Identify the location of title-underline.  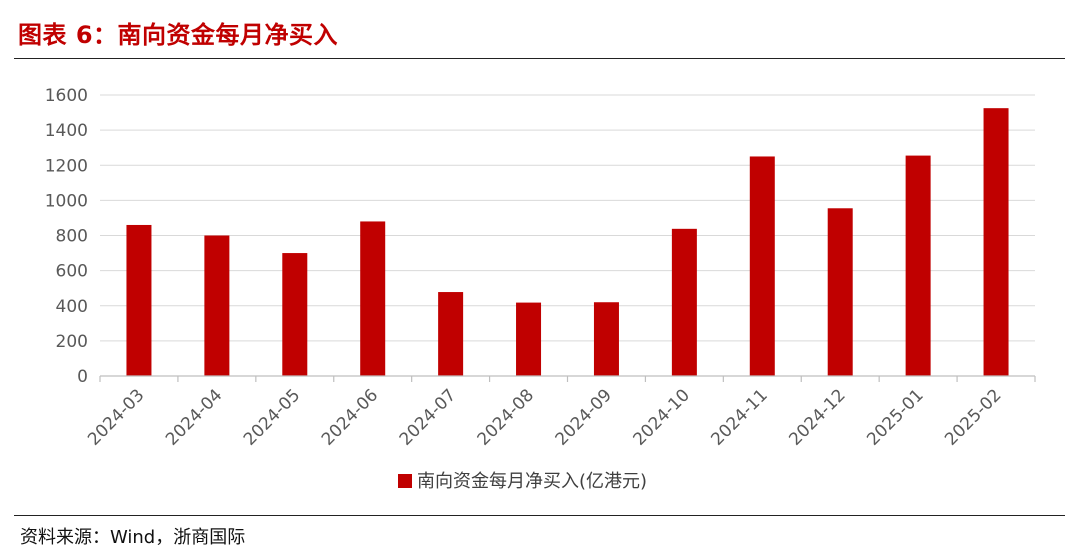
(539, 58).